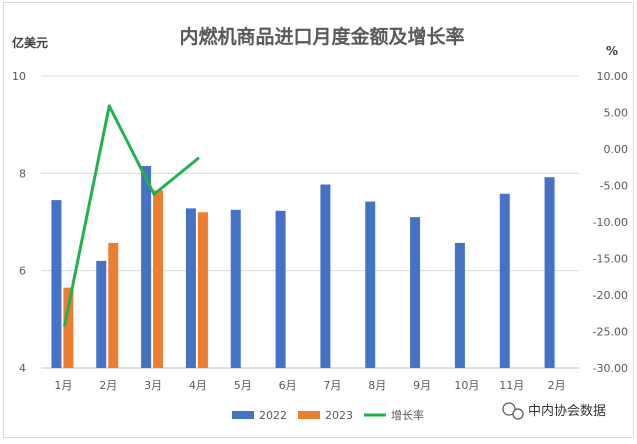 The height and width of the screenshot is (444, 637). I want to click on right-tick-label: 5.00, so click(616, 113).